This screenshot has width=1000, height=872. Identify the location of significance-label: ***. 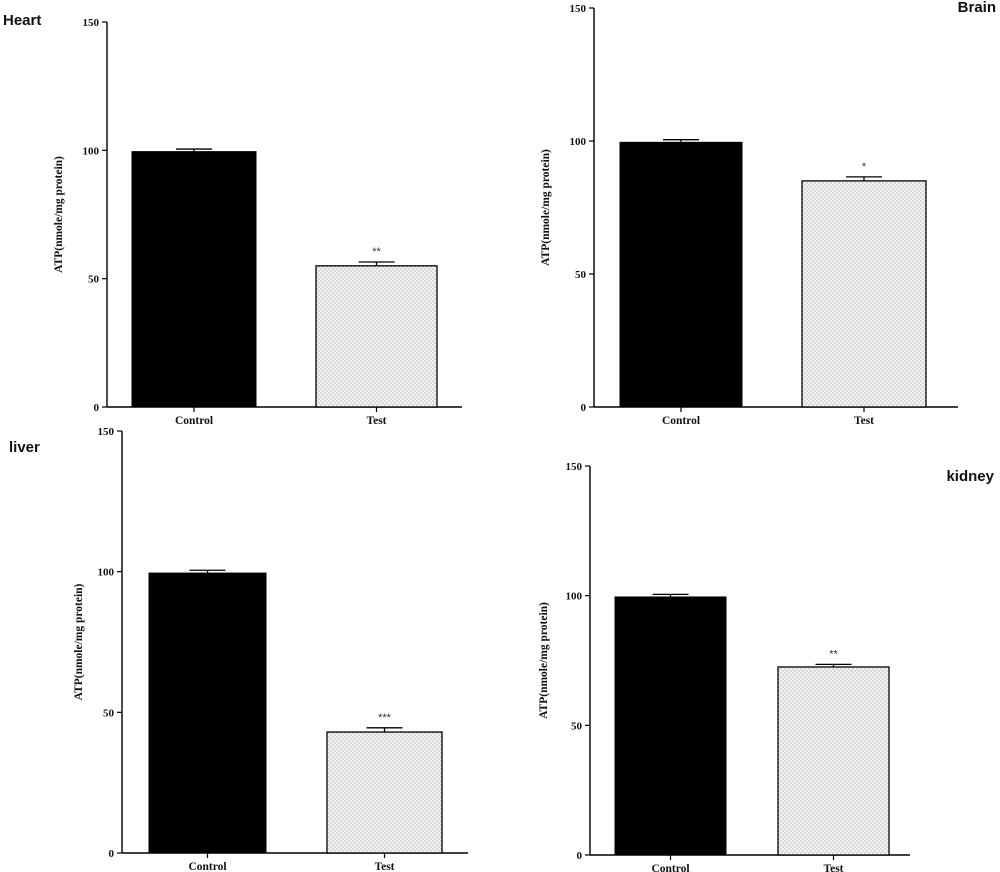
(385, 718).